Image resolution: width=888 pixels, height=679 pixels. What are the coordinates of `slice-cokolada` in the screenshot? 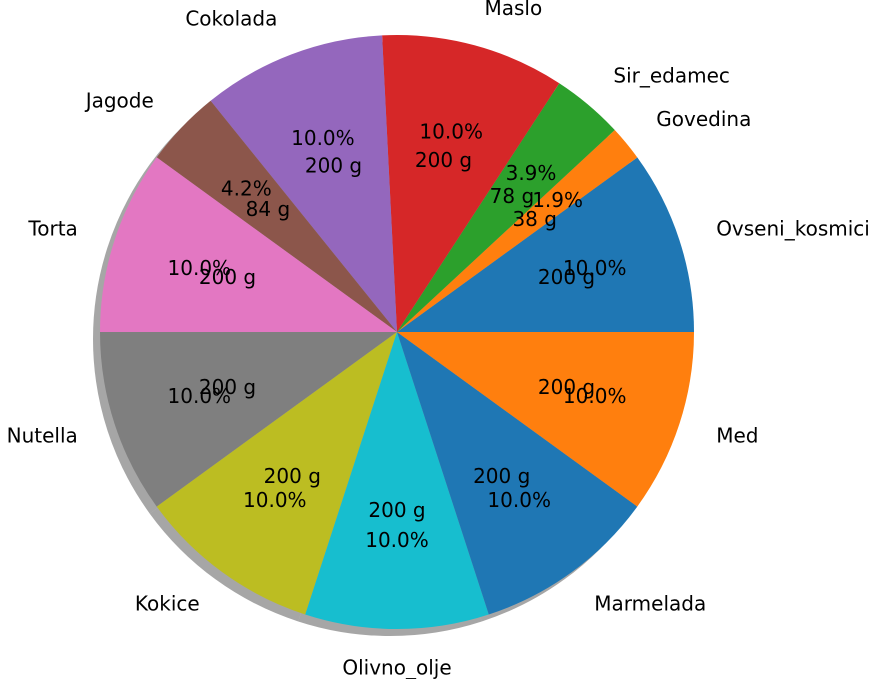 It's located at (303, 183).